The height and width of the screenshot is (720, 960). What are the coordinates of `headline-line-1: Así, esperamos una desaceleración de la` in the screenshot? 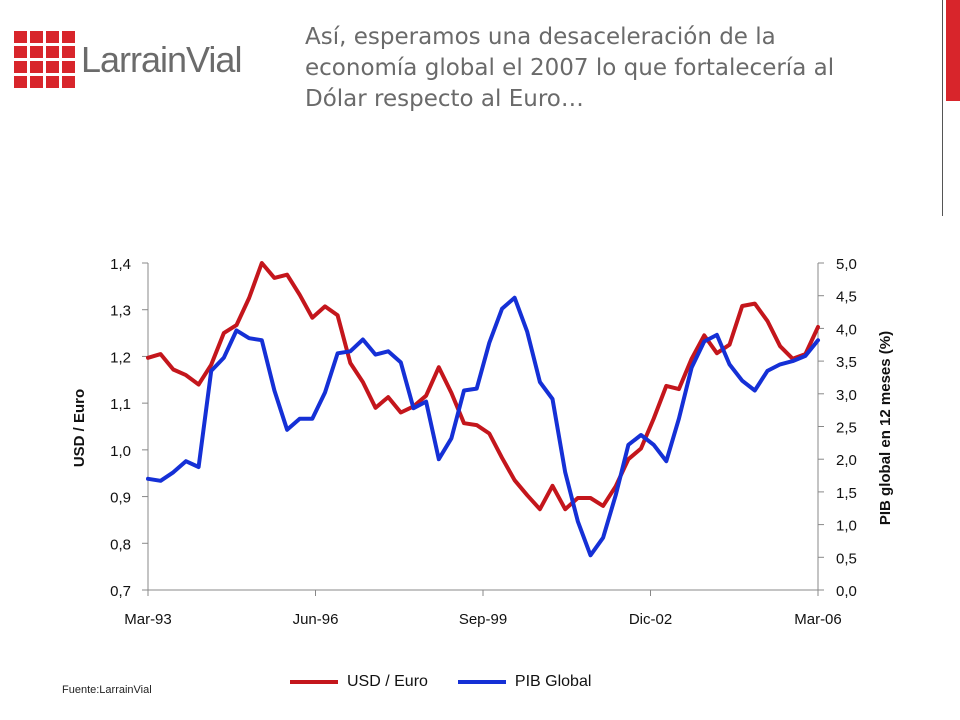 It's located at (540, 37).